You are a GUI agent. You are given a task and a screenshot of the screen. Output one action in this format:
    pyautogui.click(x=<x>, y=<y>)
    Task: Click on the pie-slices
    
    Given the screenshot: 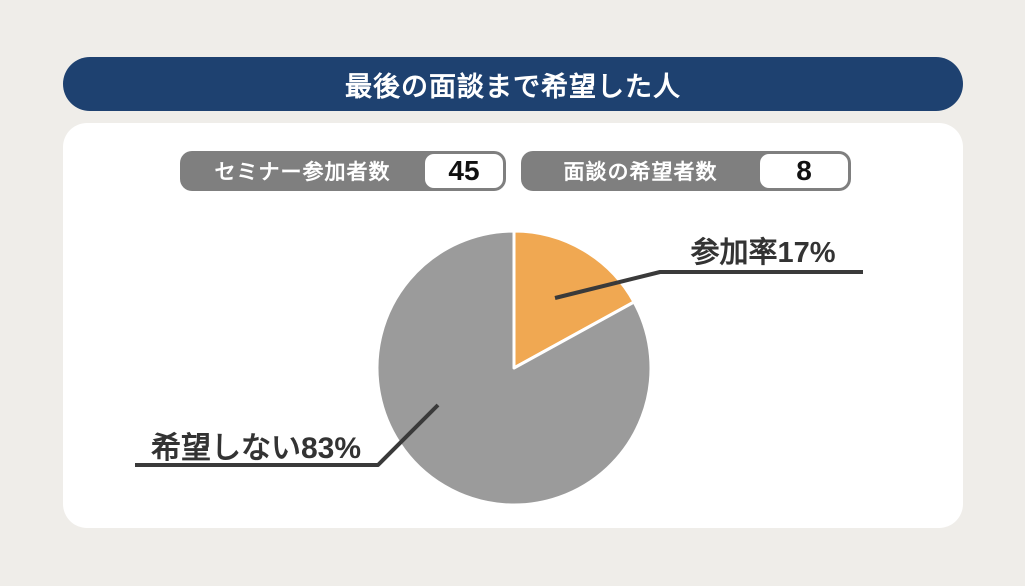 What is the action you would take?
    pyautogui.click(x=514, y=368)
    